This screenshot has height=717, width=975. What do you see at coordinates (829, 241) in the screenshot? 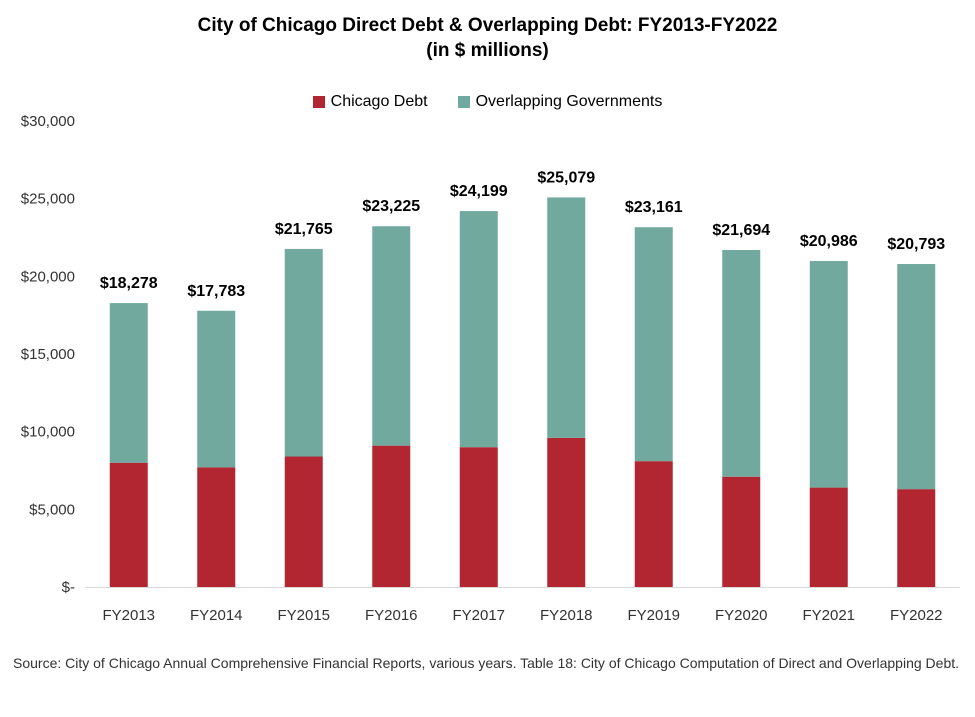
I see `total-data-label: $20,986` at bounding box center [829, 241].